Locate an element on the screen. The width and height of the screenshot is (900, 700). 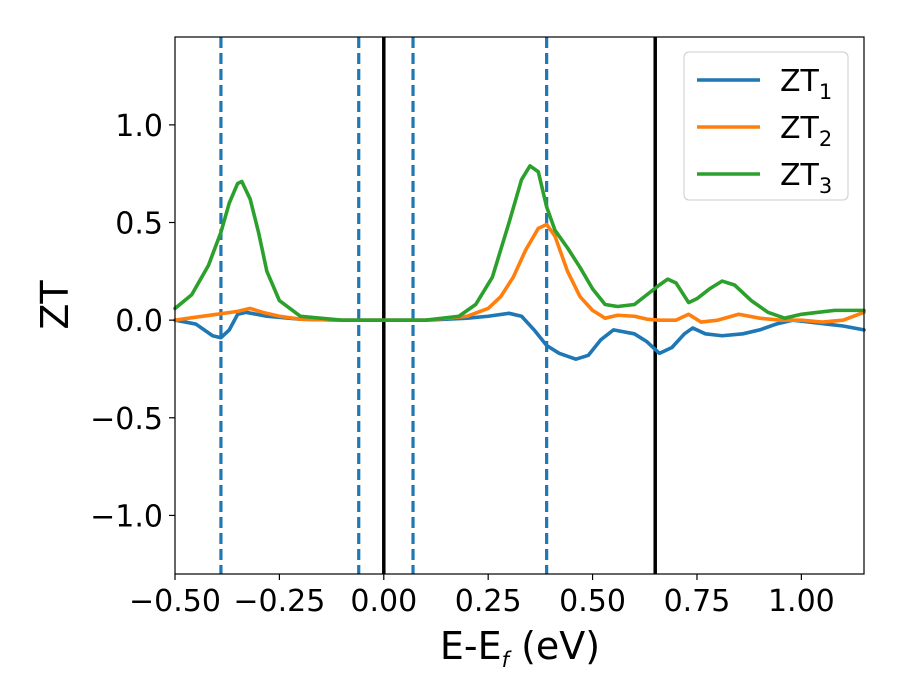
legend-box is located at coordinates (766, 126).